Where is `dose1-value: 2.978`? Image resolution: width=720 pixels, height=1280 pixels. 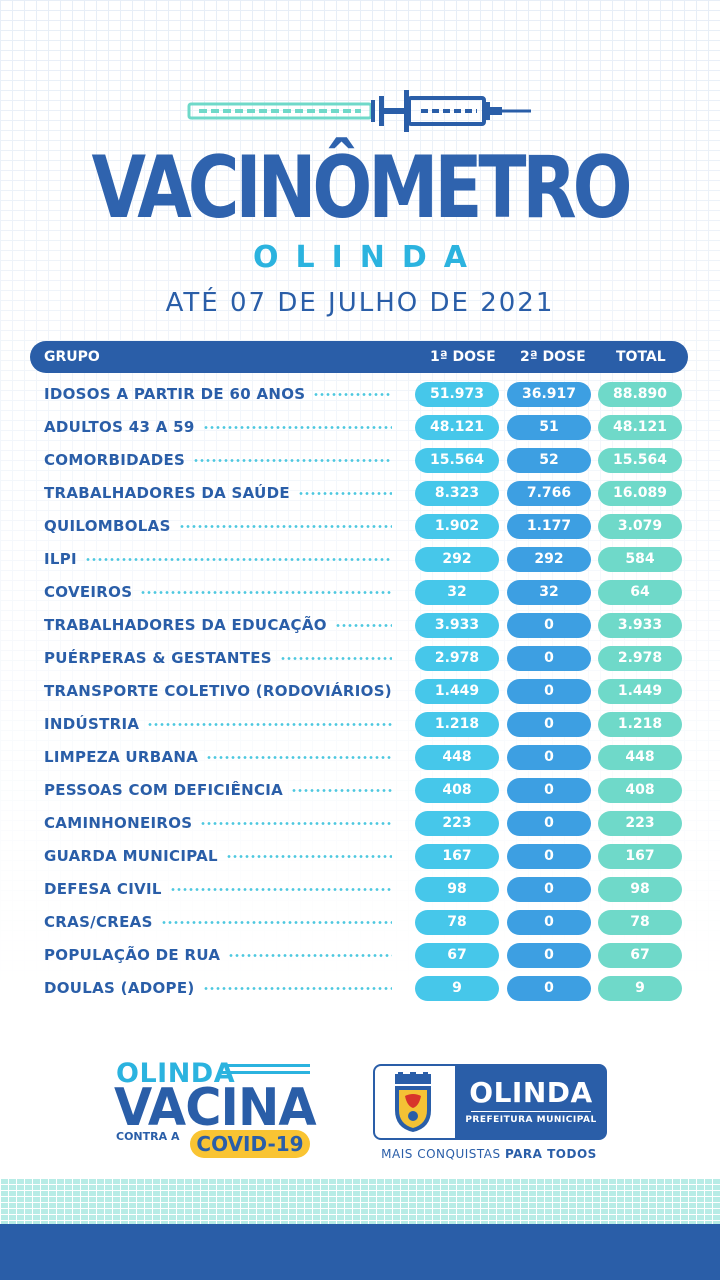
dose1-value: 2.978 is located at coordinates (457, 658).